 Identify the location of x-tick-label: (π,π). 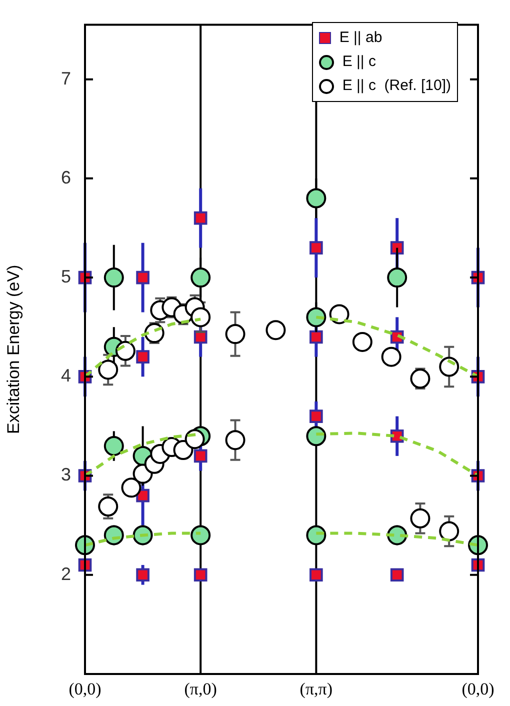
(316, 689).